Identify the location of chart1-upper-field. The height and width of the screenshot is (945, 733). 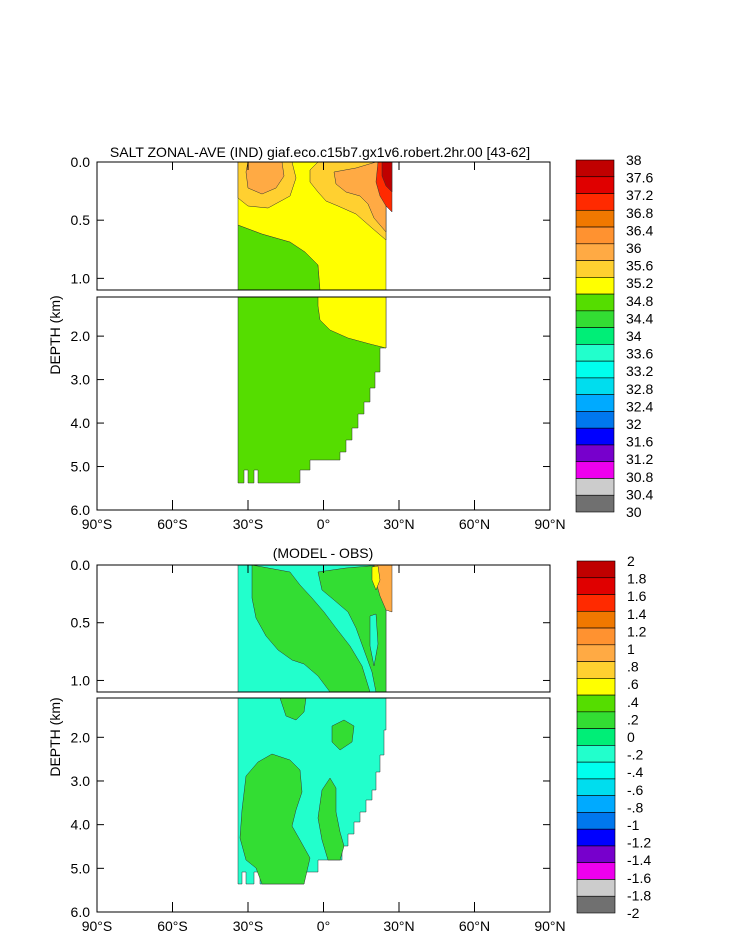
(315, 226).